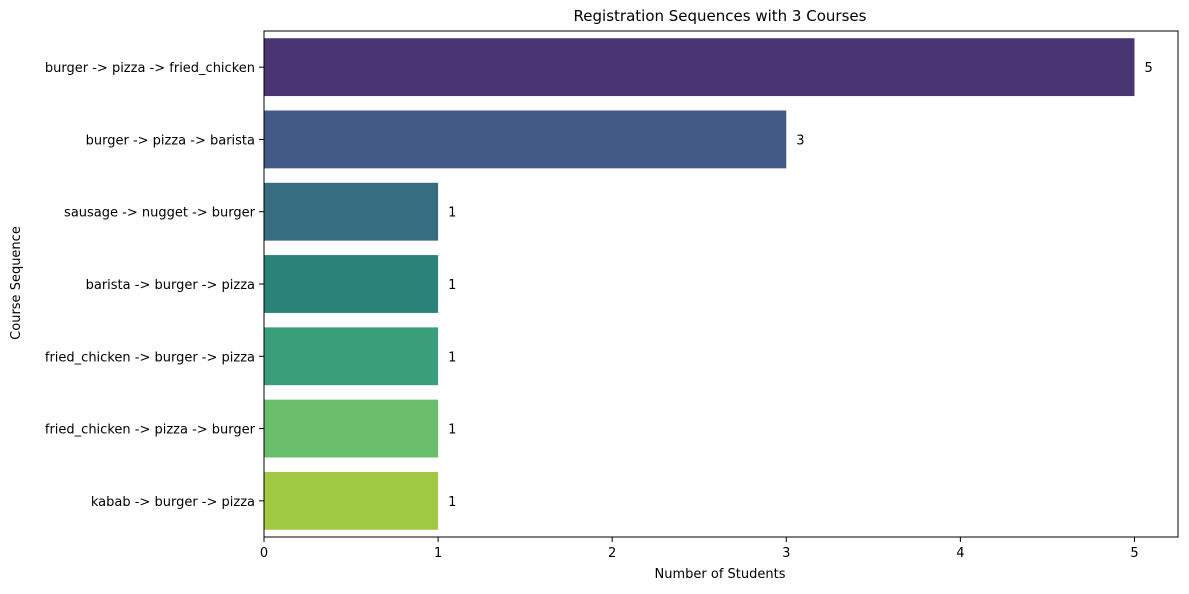  What do you see at coordinates (160, 213) in the screenshot?
I see `y-tick-label: sausage -> nugget -> burger` at bounding box center [160, 213].